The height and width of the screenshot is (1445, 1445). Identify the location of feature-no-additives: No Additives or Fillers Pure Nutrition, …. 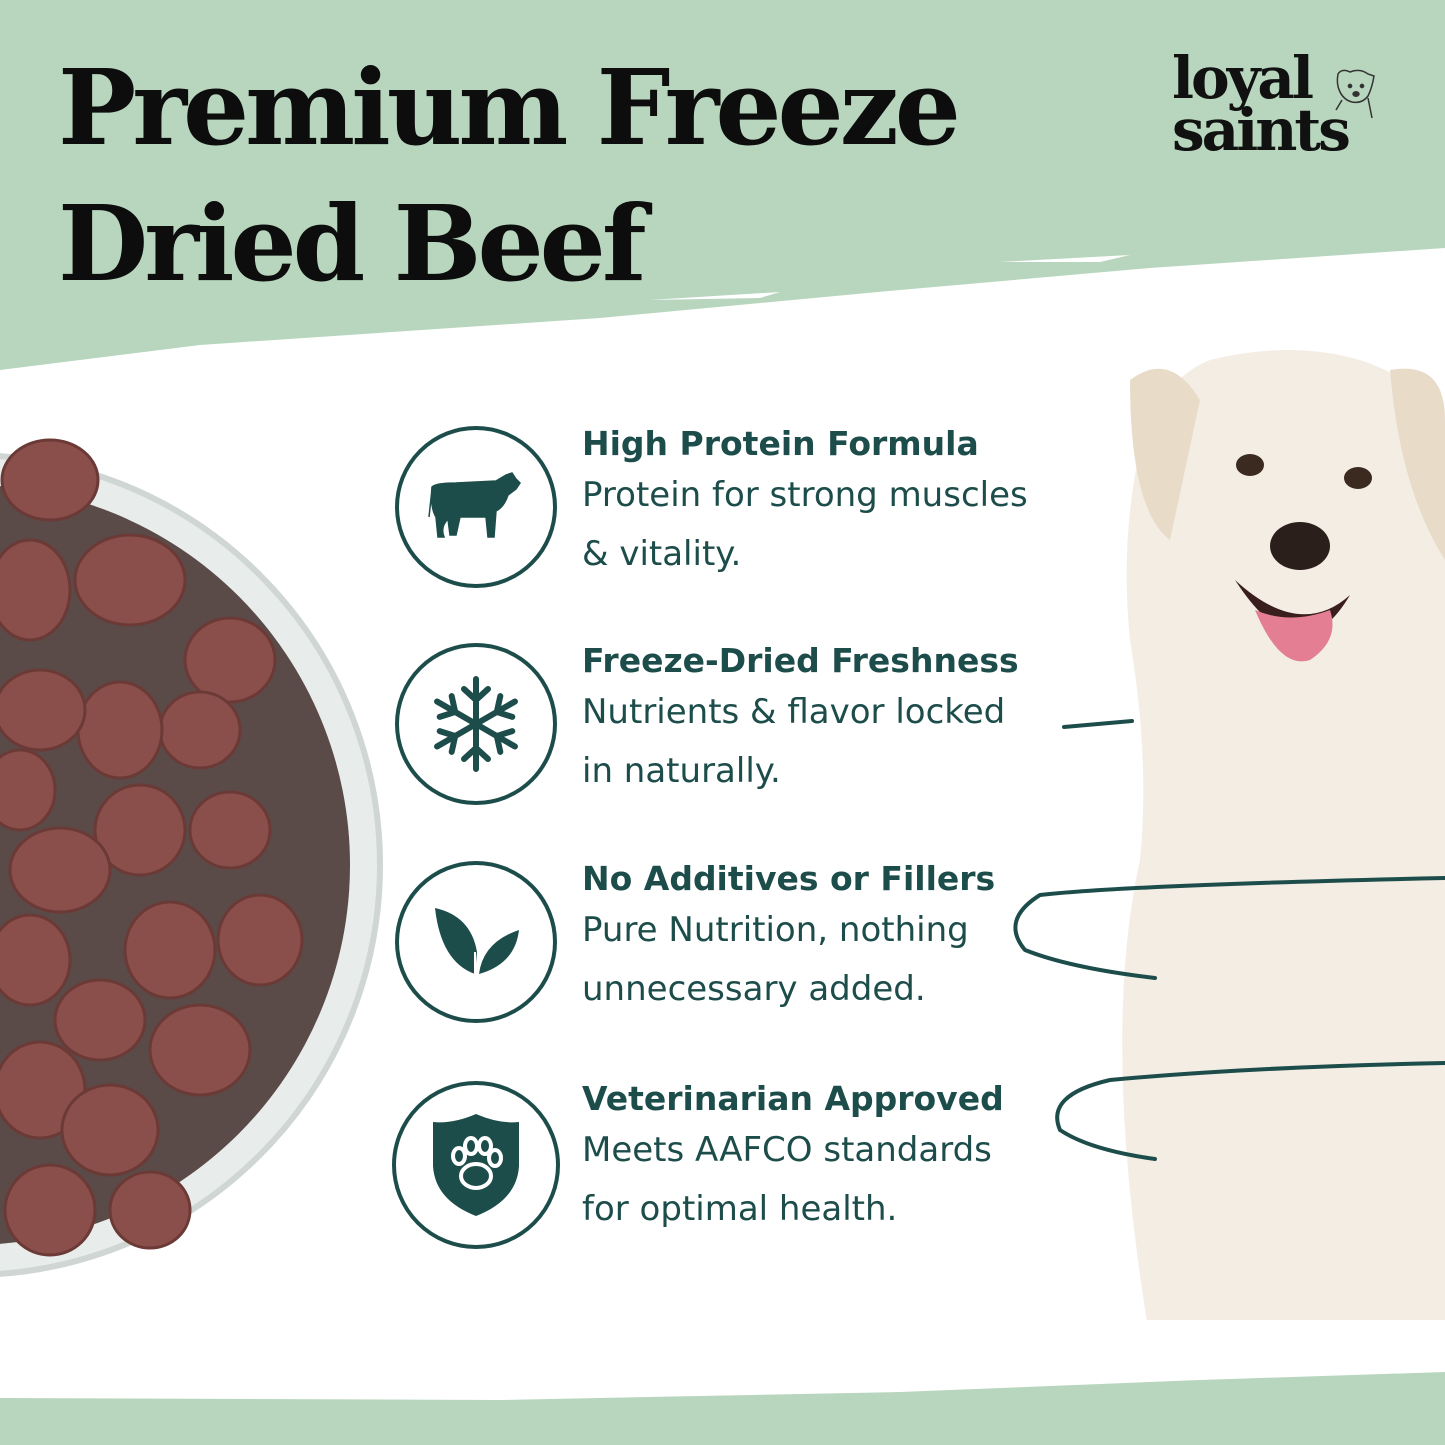
(745, 945).